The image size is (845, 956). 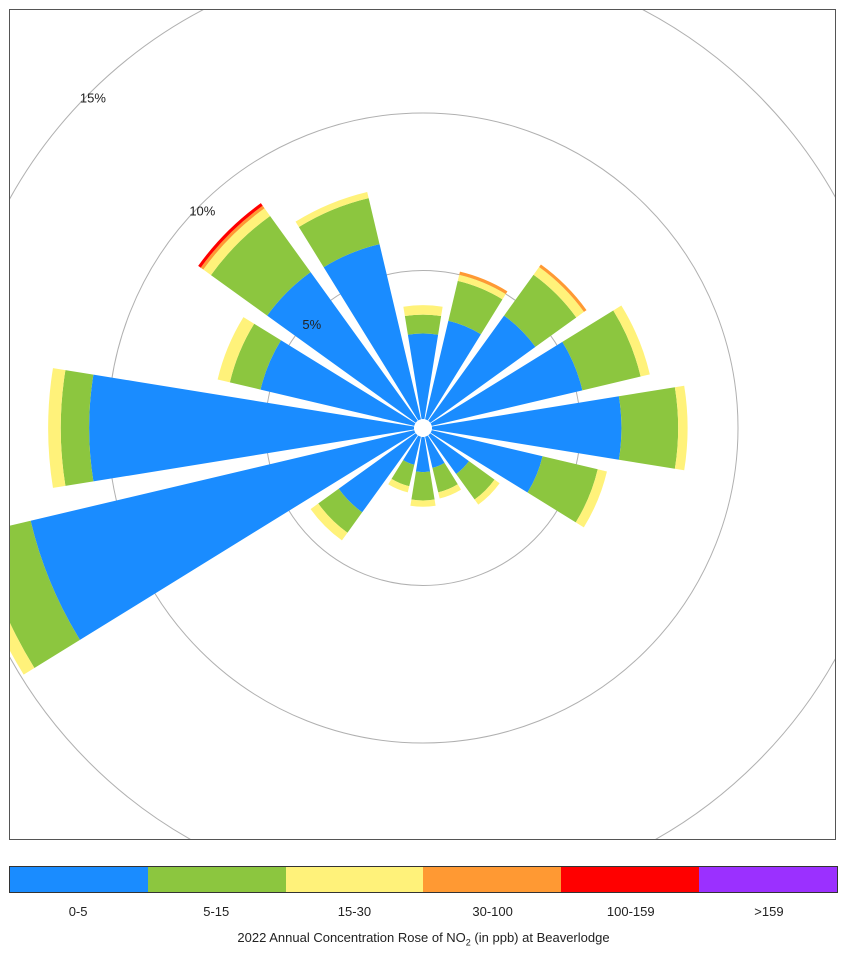 I want to click on wedge-22.5-5-15, so click(x=475, y=307).